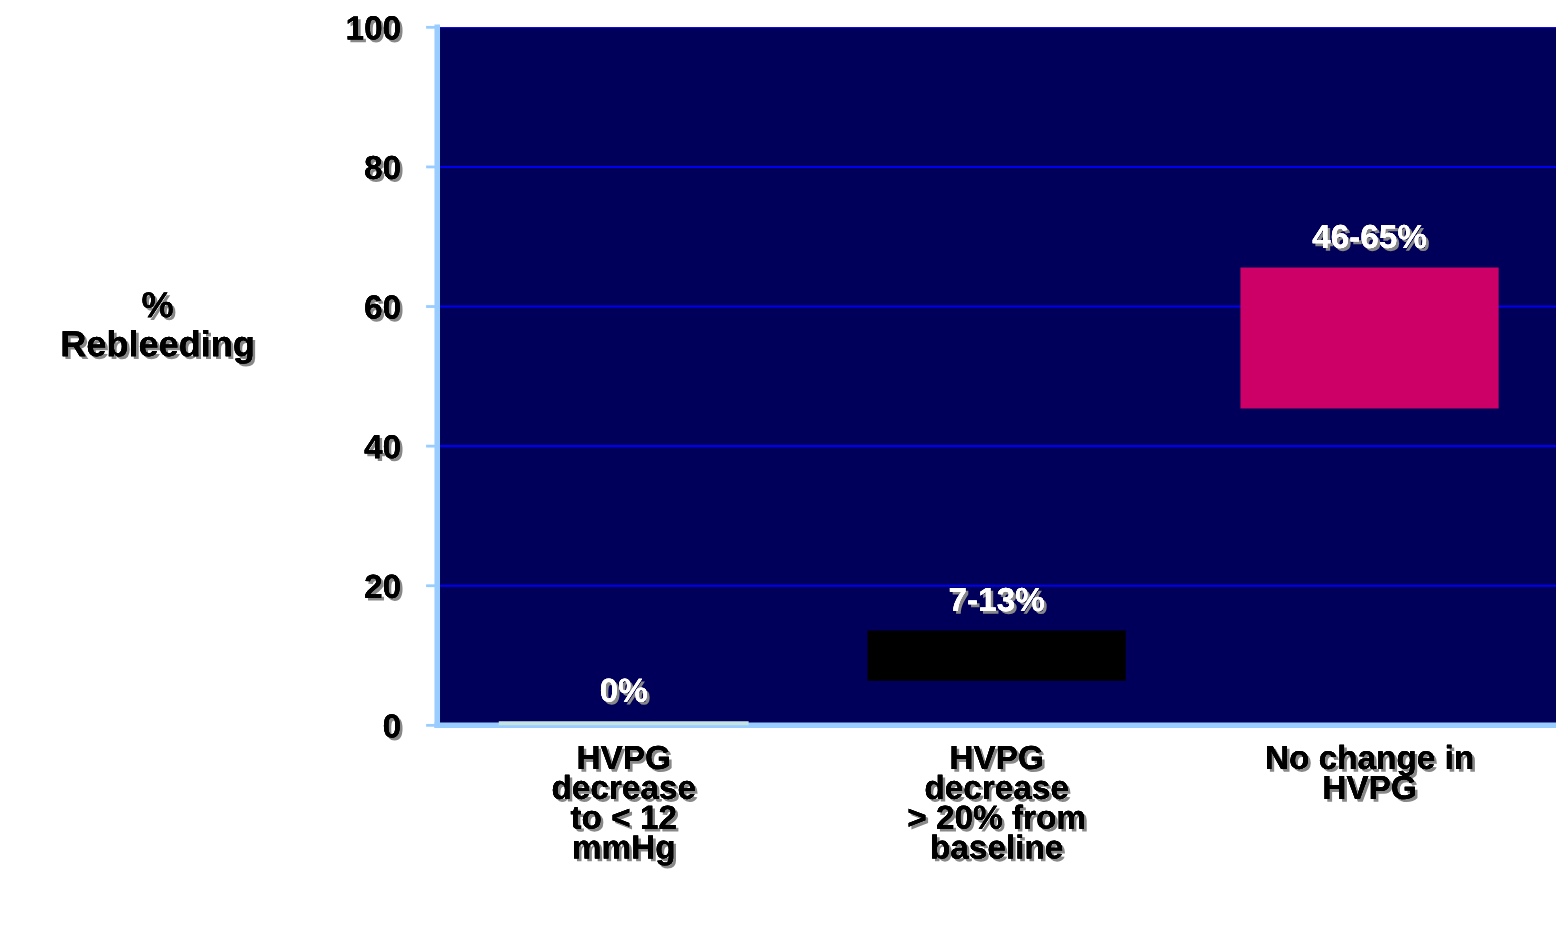 The height and width of the screenshot is (942, 1556). Describe the element at coordinates (375, 29) in the screenshot. I see `y-tick-label: 100` at that location.